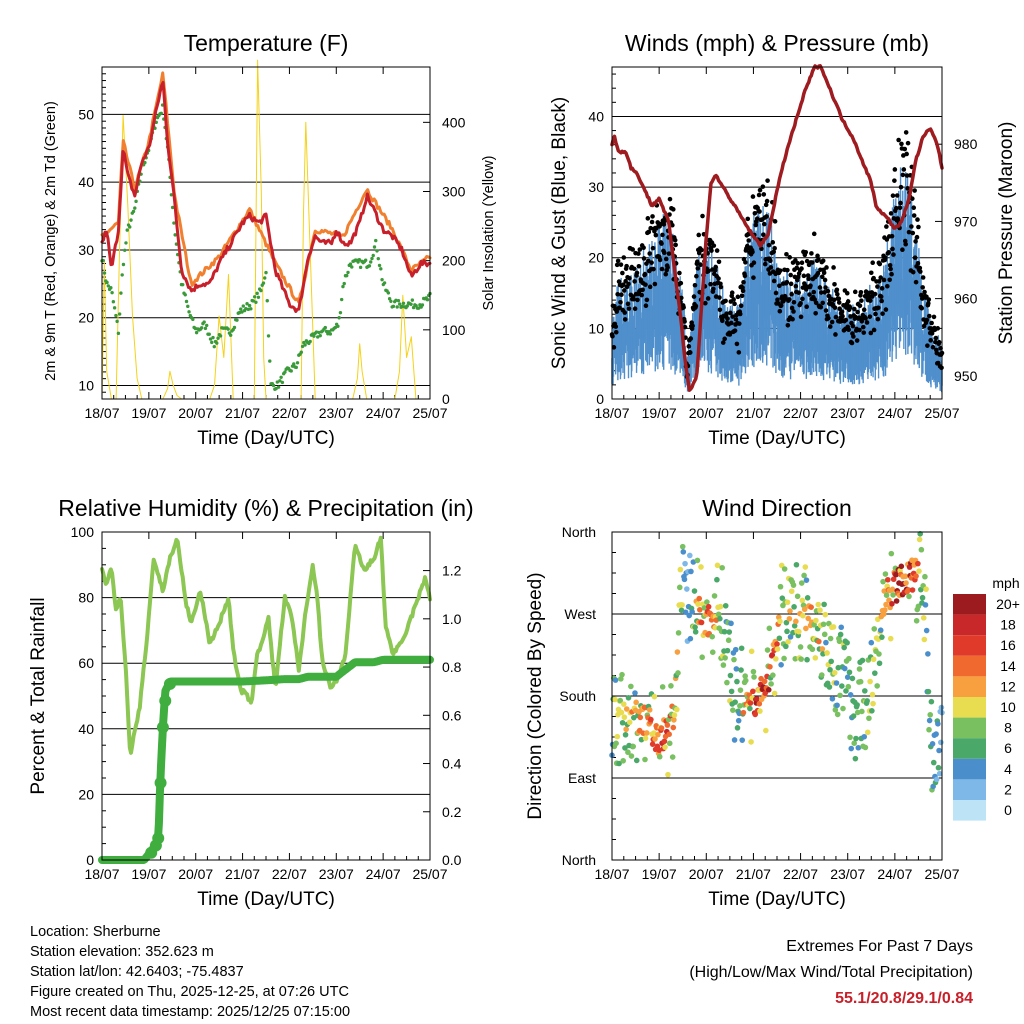 The image size is (1024, 1024). Describe the element at coordinates (169, 683) in the screenshot. I see `precip-point` at that location.